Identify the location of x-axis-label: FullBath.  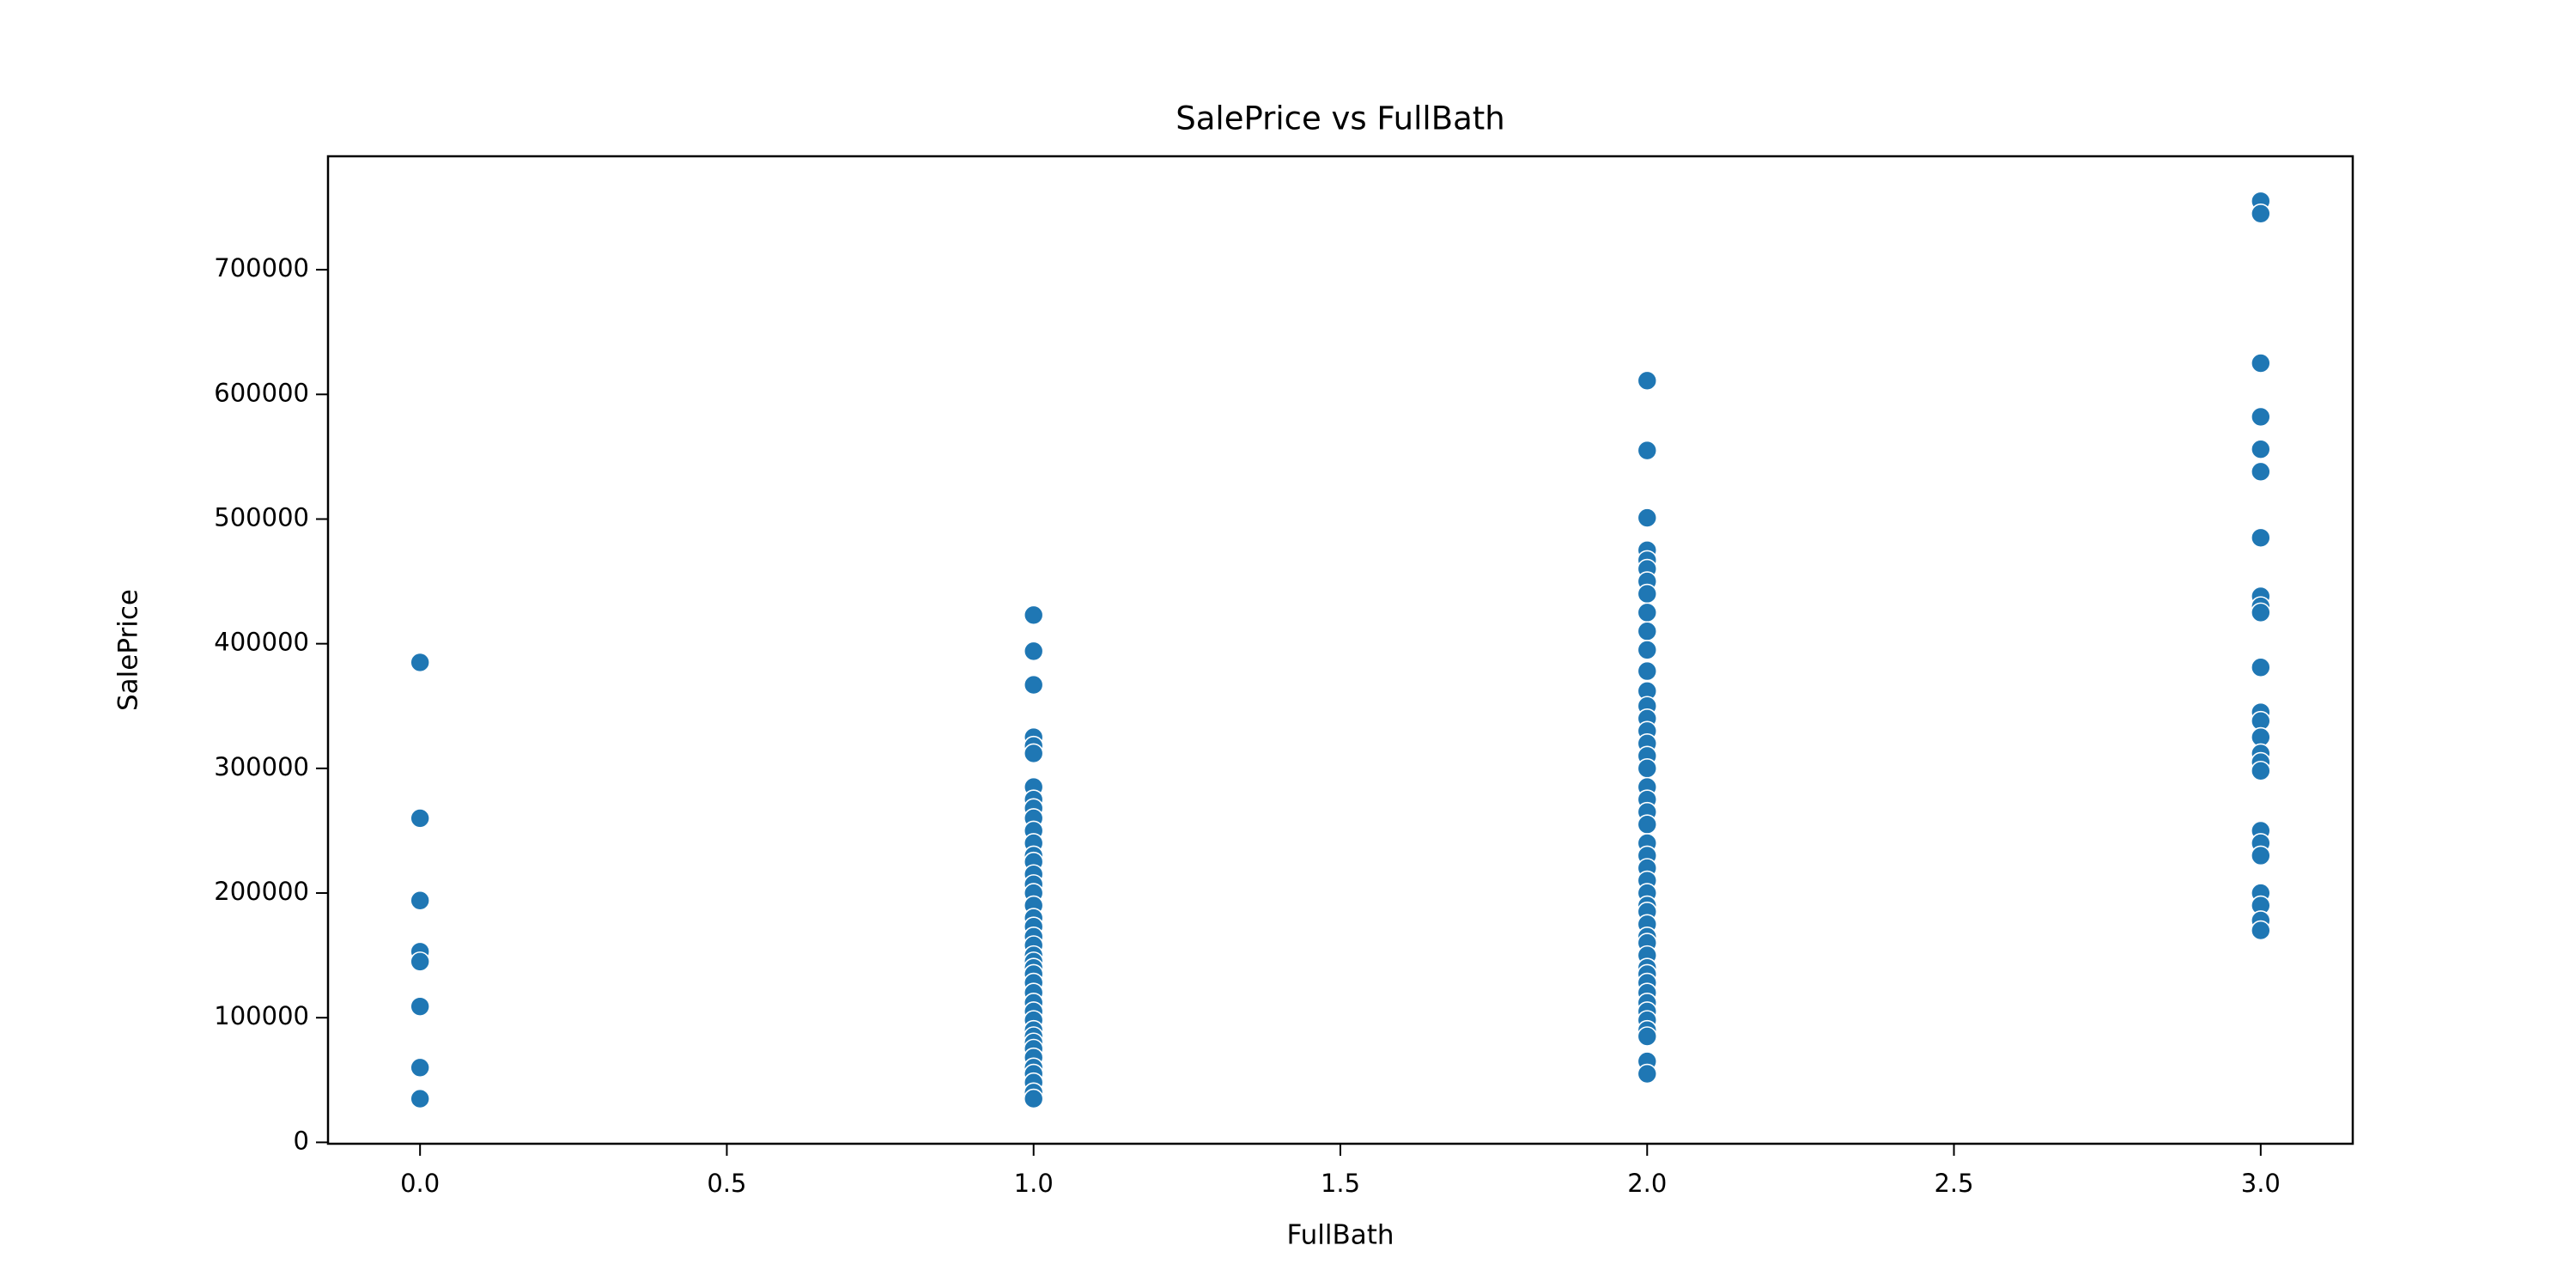
(1340, 1235).